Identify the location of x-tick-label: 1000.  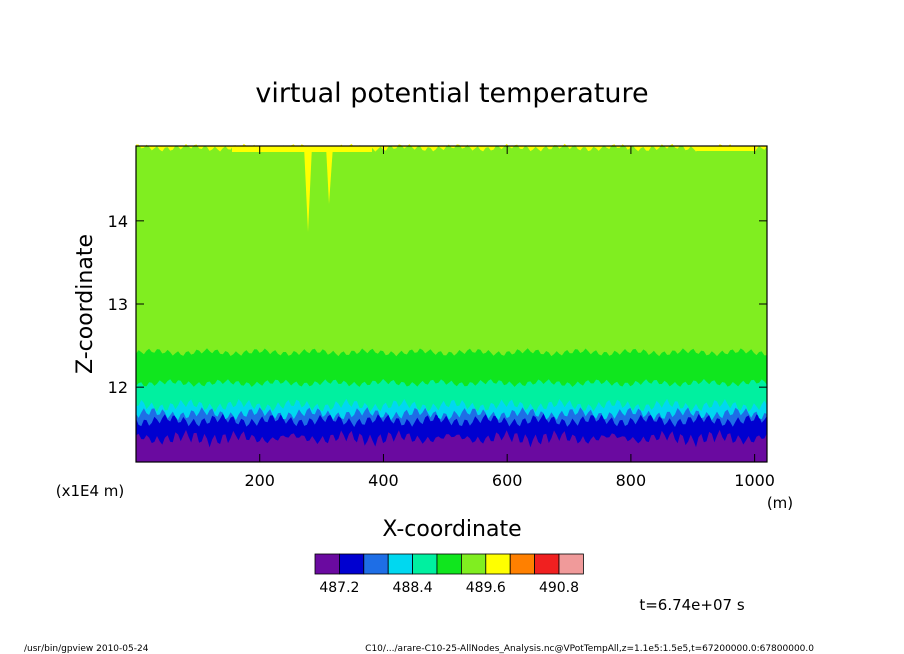
(754, 480).